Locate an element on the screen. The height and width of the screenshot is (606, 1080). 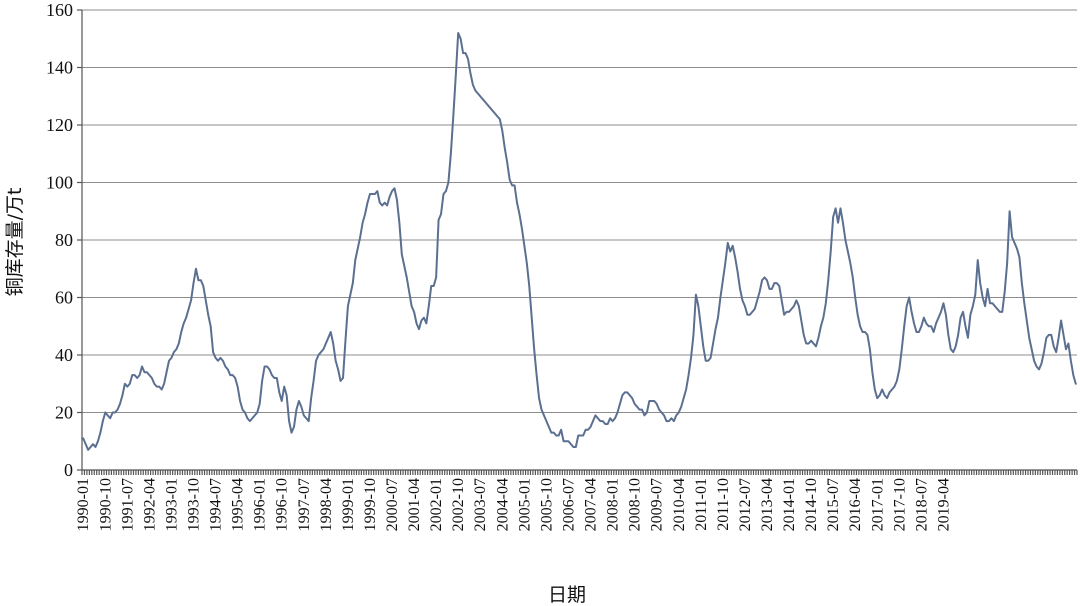
x-tick-label: 2014-10 is located at coordinates (811, 504).